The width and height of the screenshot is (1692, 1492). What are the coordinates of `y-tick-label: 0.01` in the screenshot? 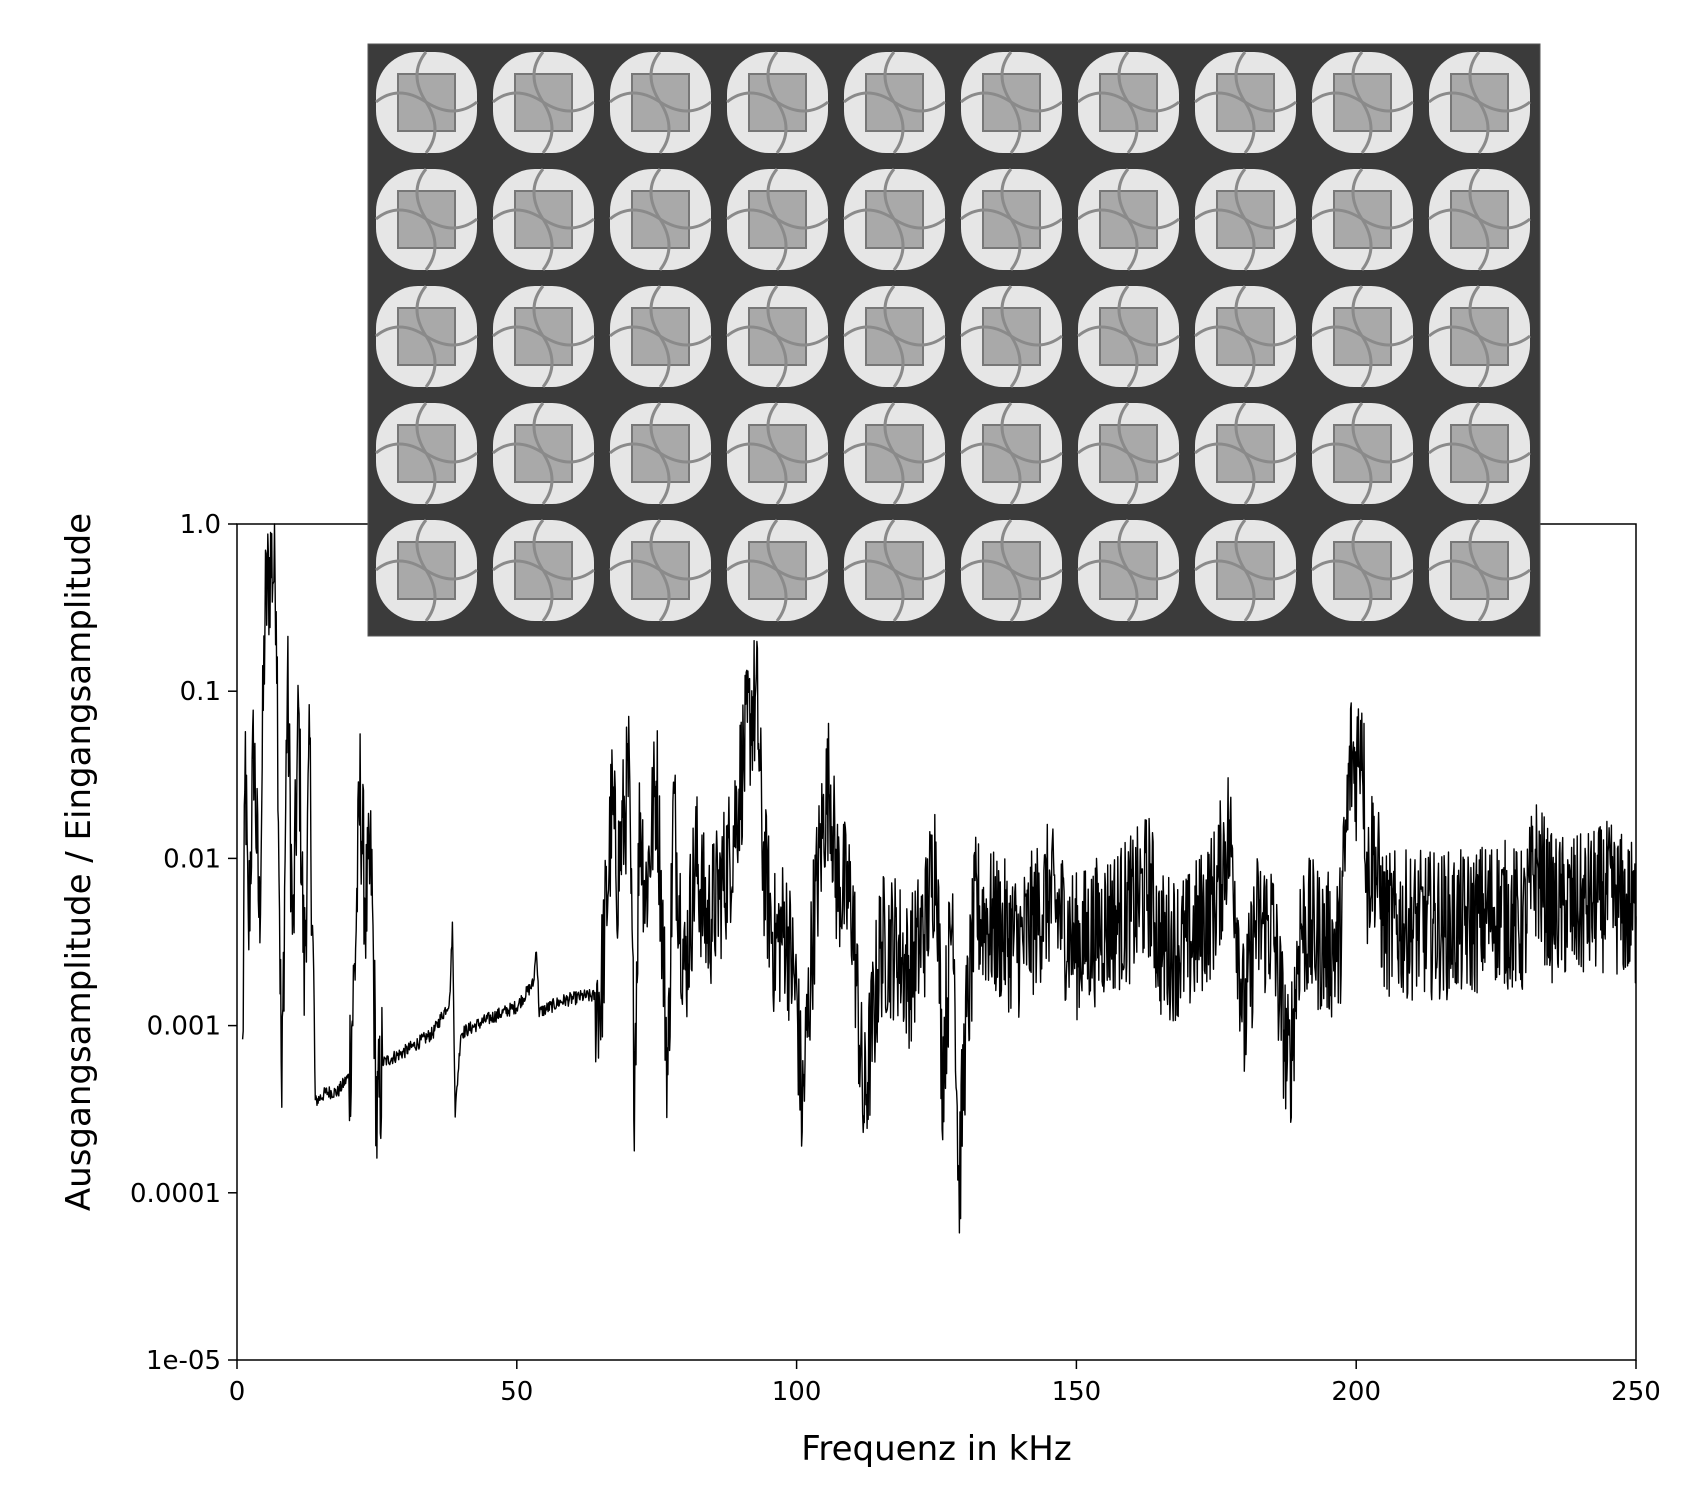 It's located at (192, 859).